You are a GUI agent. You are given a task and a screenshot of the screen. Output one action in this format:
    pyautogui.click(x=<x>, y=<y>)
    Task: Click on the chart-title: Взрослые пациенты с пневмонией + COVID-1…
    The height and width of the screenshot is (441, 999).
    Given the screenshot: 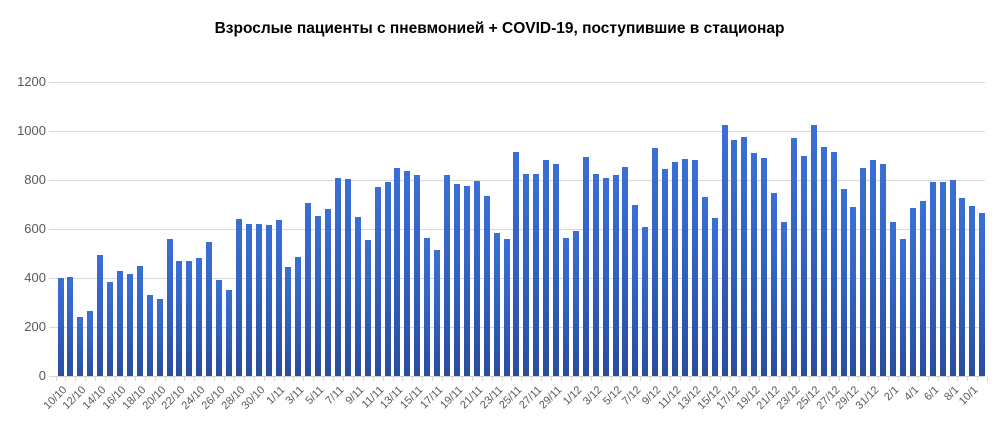 What is the action you would take?
    pyautogui.click(x=499, y=28)
    